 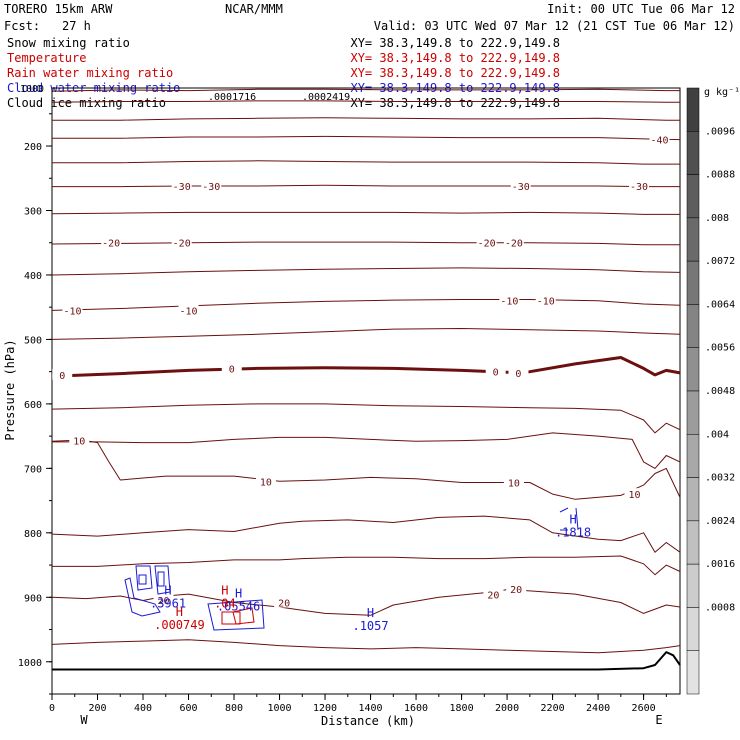 What do you see at coordinates (366, 661) in the screenshot?
I see `terrain-line` at bounding box center [366, 661].